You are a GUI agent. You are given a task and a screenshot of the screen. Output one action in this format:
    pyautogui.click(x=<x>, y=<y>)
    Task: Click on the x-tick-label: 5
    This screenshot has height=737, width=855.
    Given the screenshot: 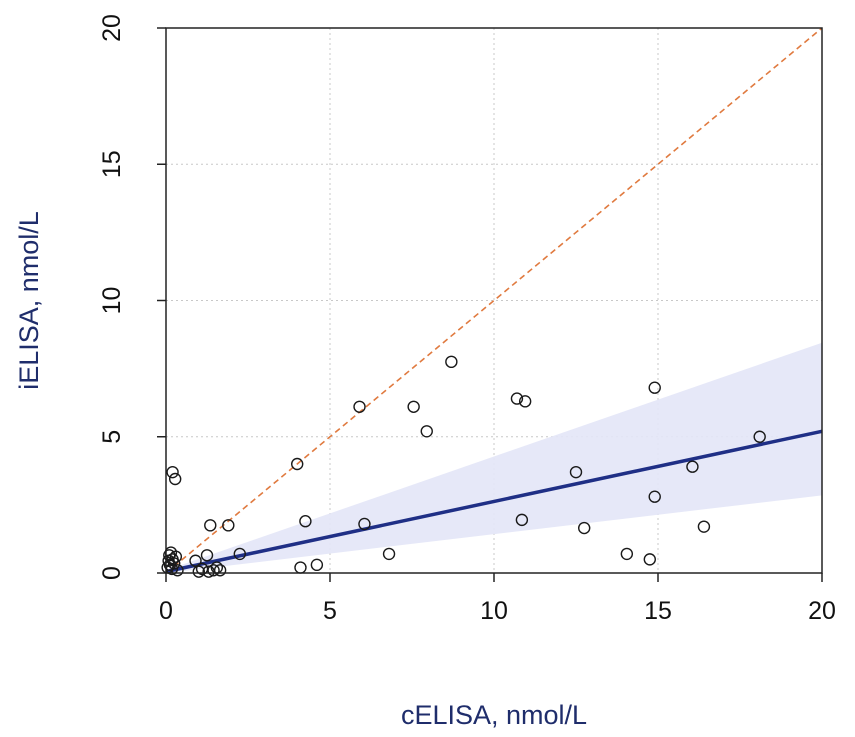 What is the action you would take?
    pyautogui.click(x=330, y=611)
    